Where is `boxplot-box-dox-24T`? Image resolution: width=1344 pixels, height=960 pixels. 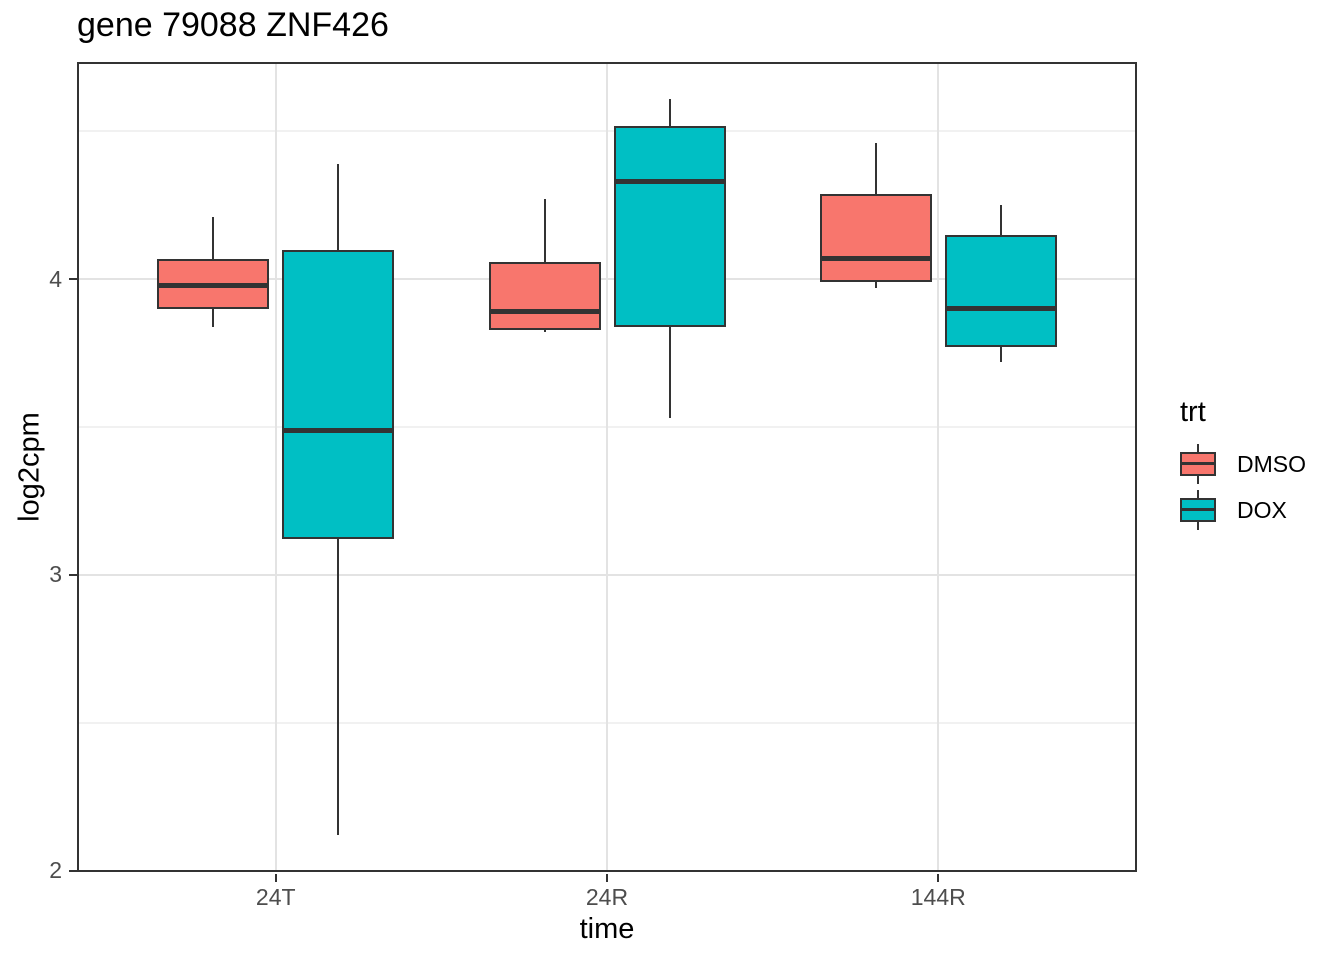
boxplot-box-dox-24T is located at coordinates (338, 394).